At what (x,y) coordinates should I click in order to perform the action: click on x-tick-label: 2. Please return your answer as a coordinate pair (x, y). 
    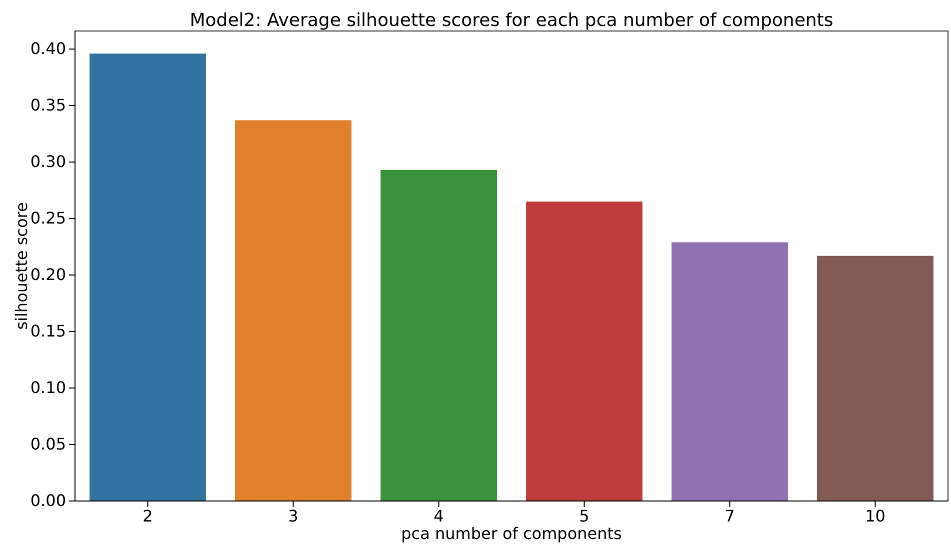
    Looking at the image, I should click on (147, 516).